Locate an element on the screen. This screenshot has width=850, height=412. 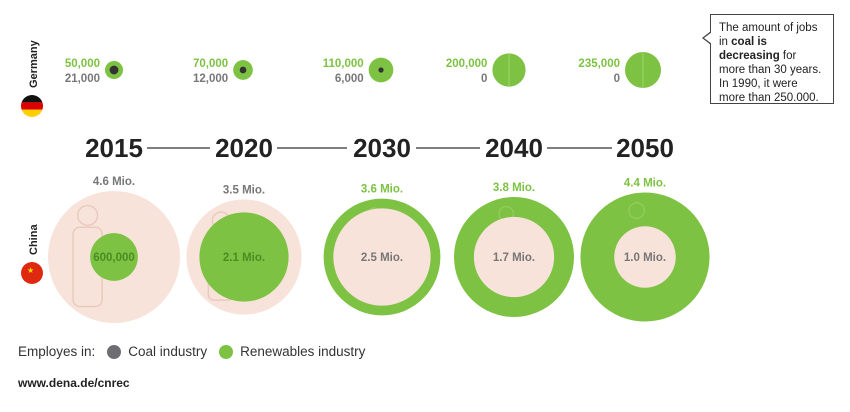
germany-coal-label-2050: 0 is located at coordinates (617, 79).